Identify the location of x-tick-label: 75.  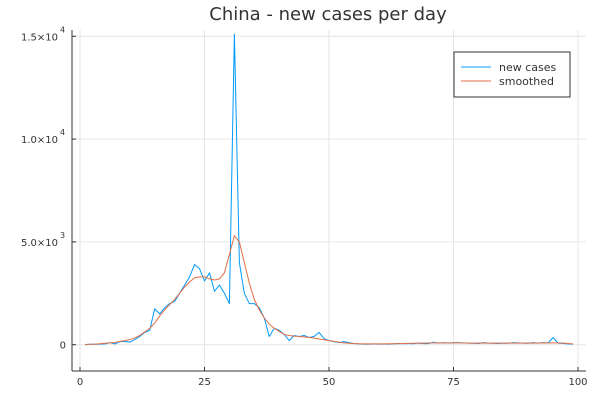
(453, 382).